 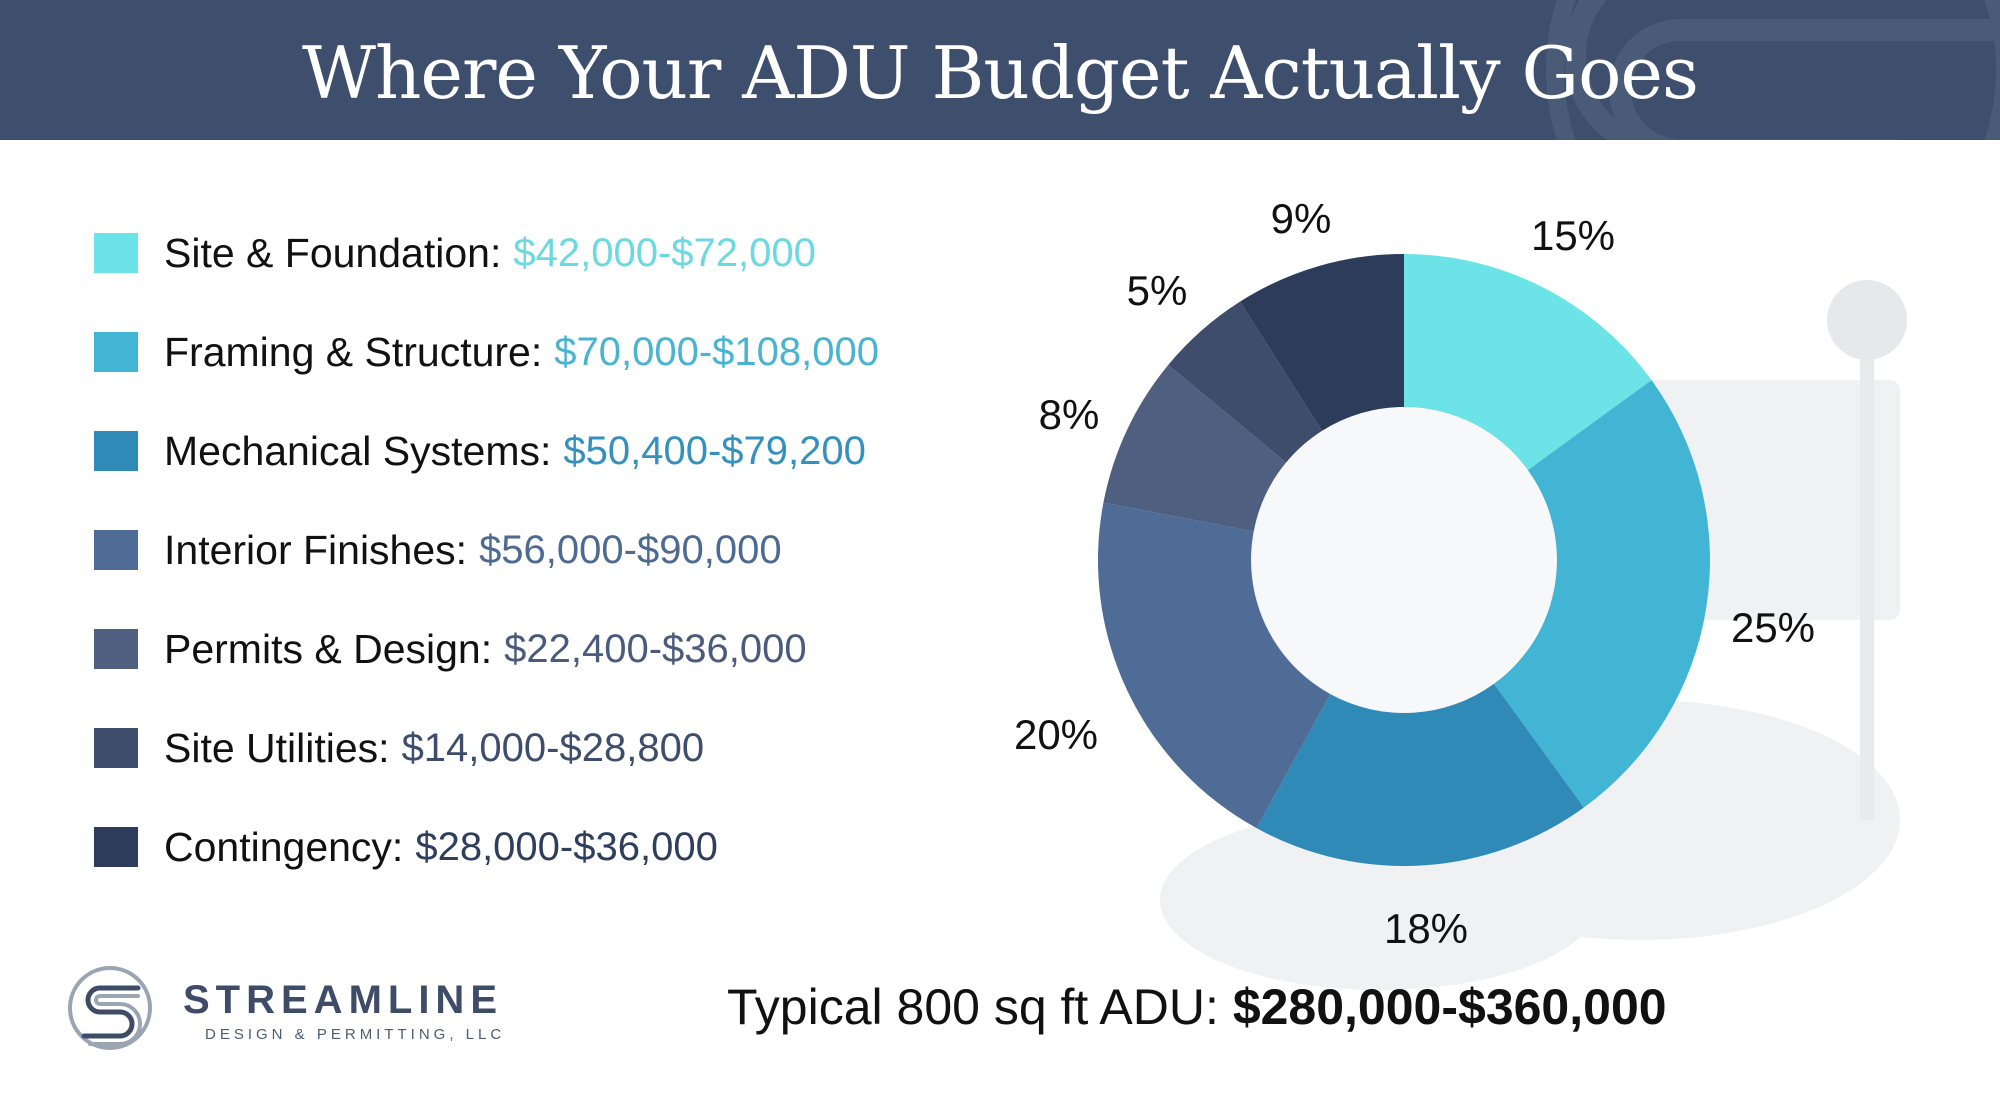 What do you see at coordinates (355, 1034) in the screenshot?
I see `brand-tagline: DESIGN & PERMITTING, LLC` at bounding box center [355, 1034].